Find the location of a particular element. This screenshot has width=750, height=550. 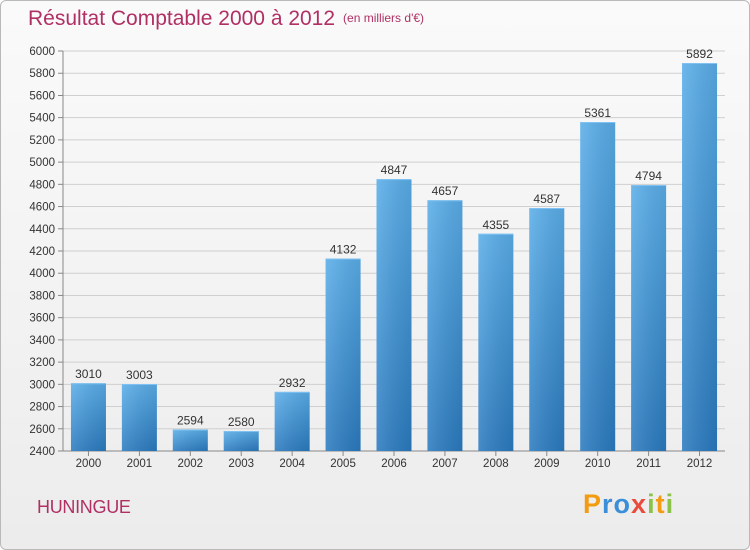

x-tick-label: 2000 is located at coordinates (89, 464).